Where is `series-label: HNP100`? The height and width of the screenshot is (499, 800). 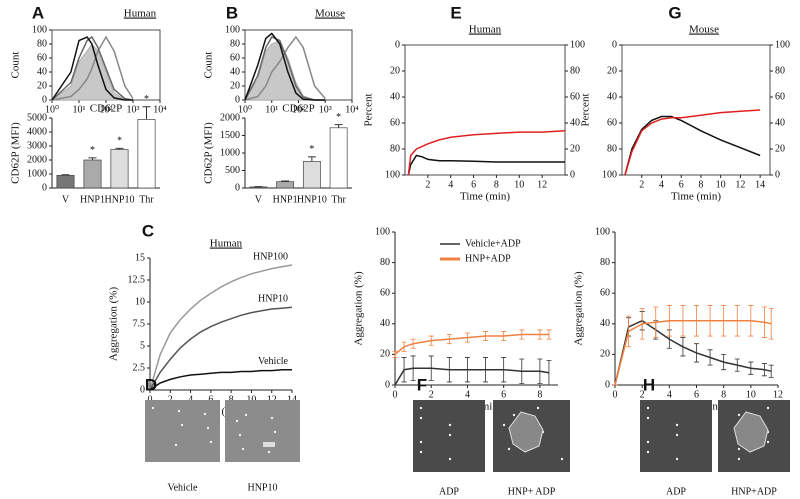
series-label: HNP100 is located at coordinates (270, 256).